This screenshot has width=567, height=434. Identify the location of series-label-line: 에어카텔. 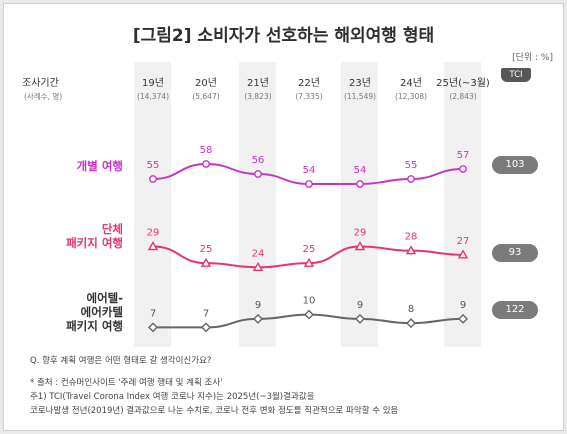
(101, 312).